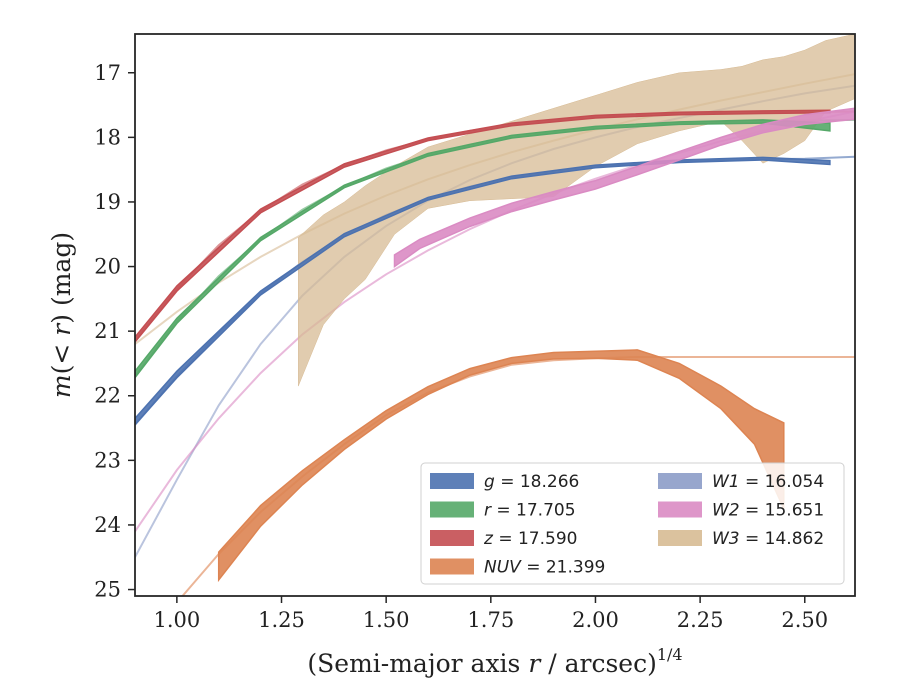 The height and width of the screenshot is (700, 900). Describe the element at coordinates (544, 568) in the screenshot. I see `legend-label-nuv: NUV = 21.399` at that location.